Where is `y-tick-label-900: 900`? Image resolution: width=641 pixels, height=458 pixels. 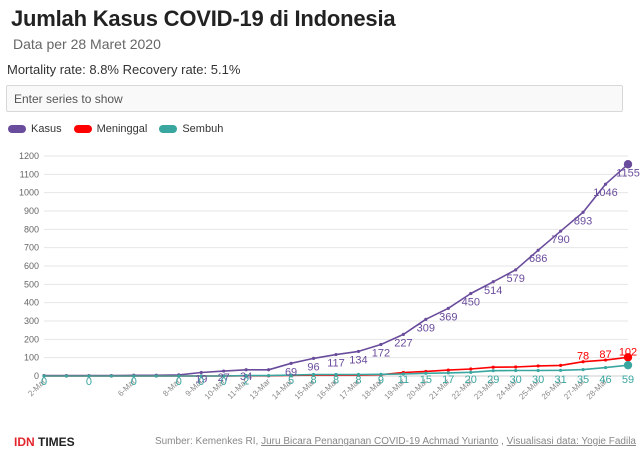 y-tick-label-900: 900 is located at coordinates (31, 211).